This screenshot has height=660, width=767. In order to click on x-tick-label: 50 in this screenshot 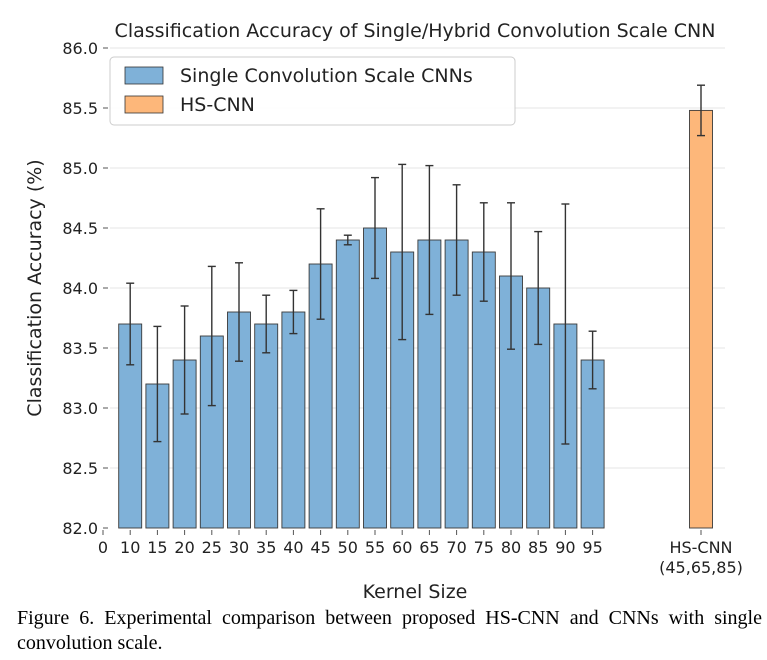, I will do `click(348, 547)`.